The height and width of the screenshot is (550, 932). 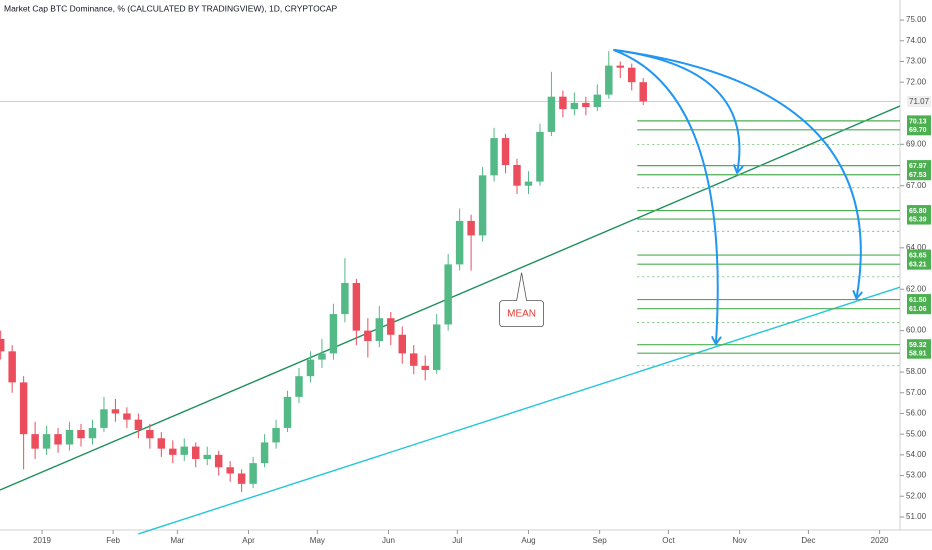 What do you see at coordinates (916, 495) in the screenshot?
I see `y-tick-label: 52.00` at bounding box center [916, 495].